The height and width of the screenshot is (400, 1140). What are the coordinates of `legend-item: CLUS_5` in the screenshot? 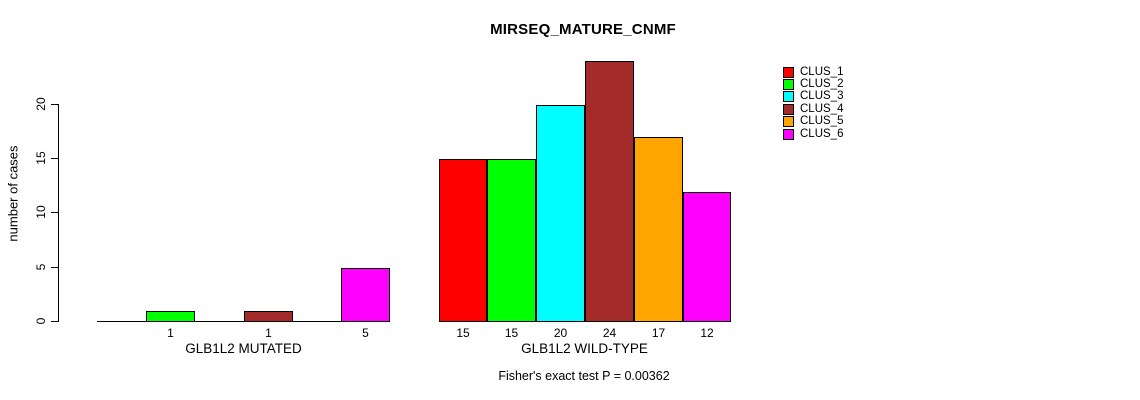 It's located at (813, 121).